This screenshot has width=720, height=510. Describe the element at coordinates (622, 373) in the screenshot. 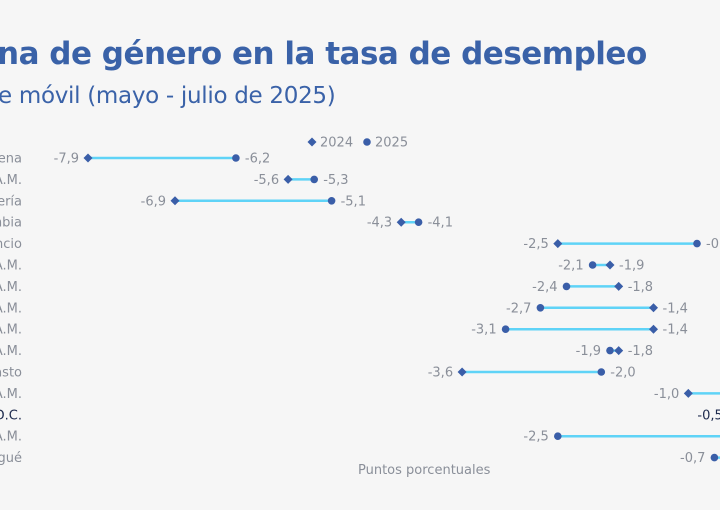

I see `value-label-2025: -2,0` at that location.